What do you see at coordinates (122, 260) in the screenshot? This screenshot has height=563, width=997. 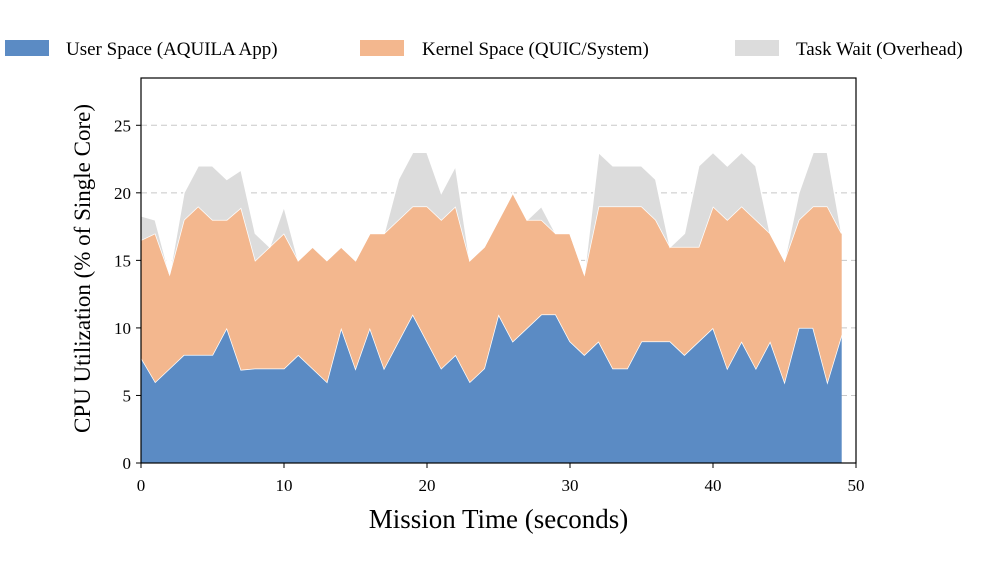 I see `y-tick-label-15: 15` at bounding box center [122, 260].